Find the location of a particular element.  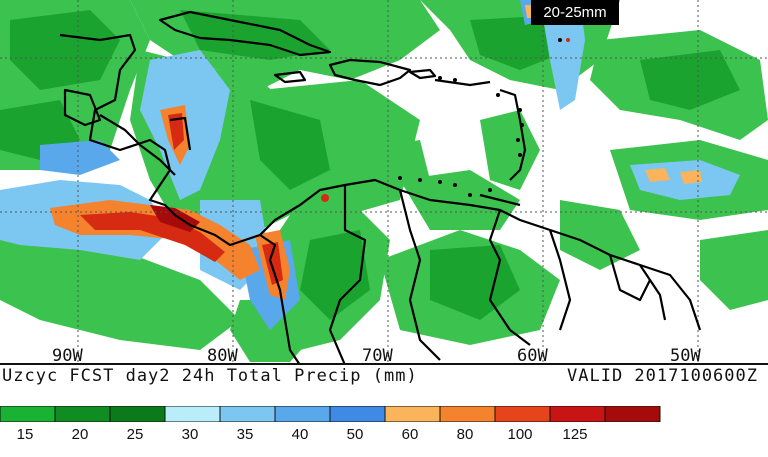

value-badge: 20-25mm is located at coordinates (575, 12).